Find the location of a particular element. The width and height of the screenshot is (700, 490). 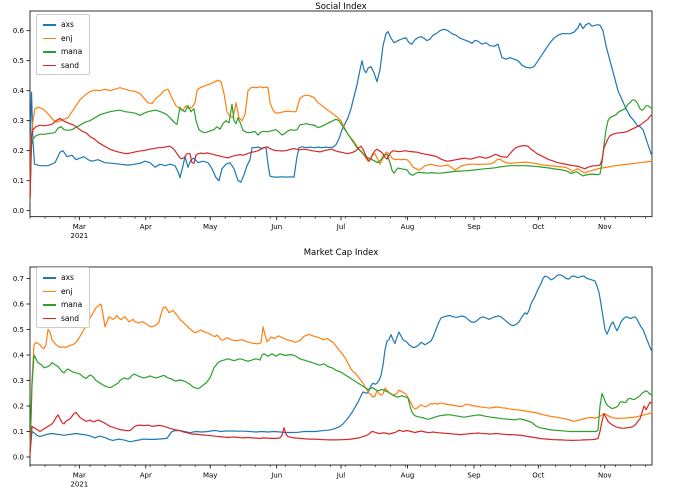

legend-market-cap-index: axs enj mana sand is located at coordinates (63, 297).